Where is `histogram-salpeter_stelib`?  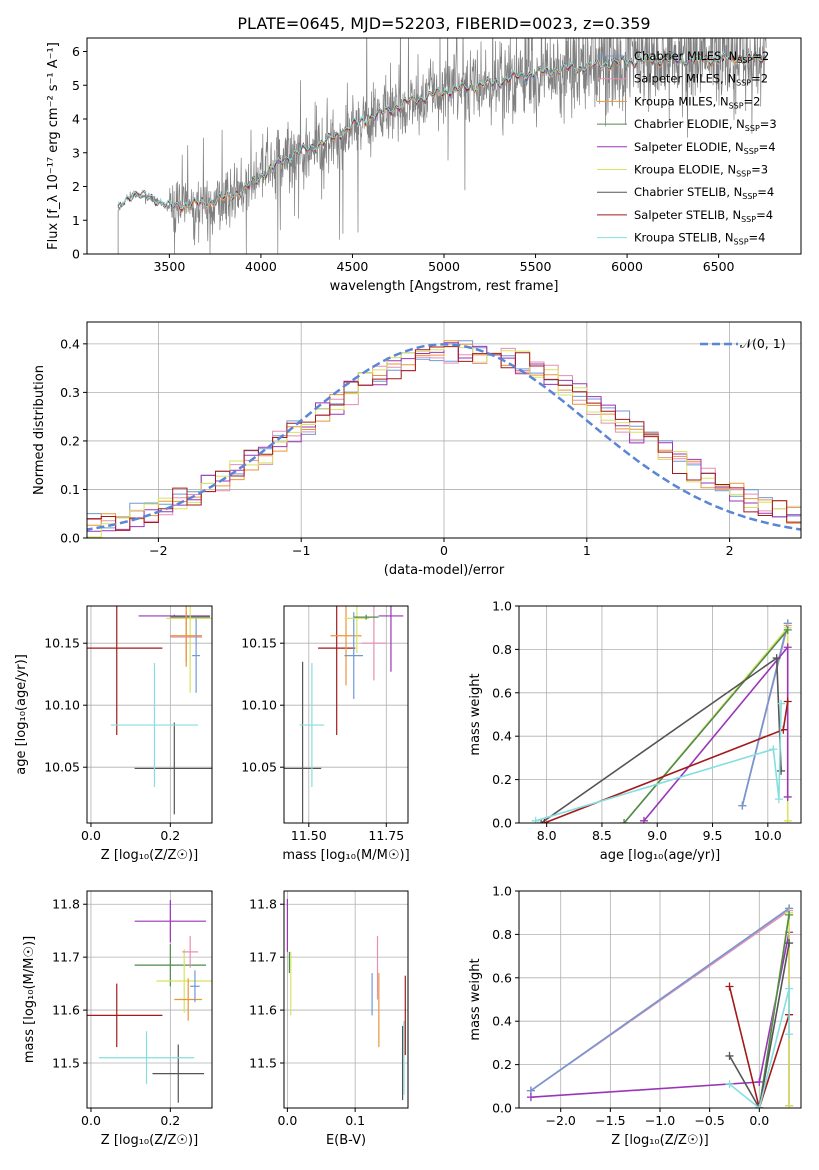 histogram-salpeter_stelib is located at coordinates (444, 442).